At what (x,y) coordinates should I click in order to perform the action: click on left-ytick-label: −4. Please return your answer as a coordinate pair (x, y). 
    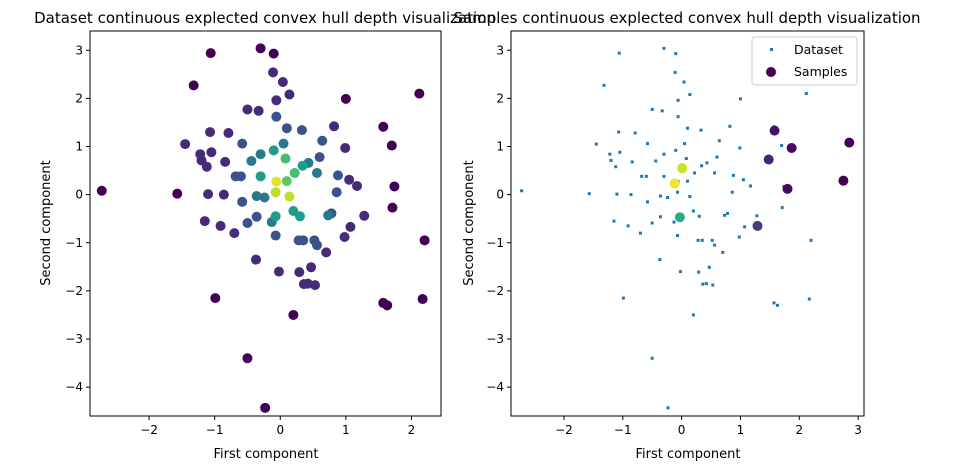
    Looking at the image, I should click on (74, 387).